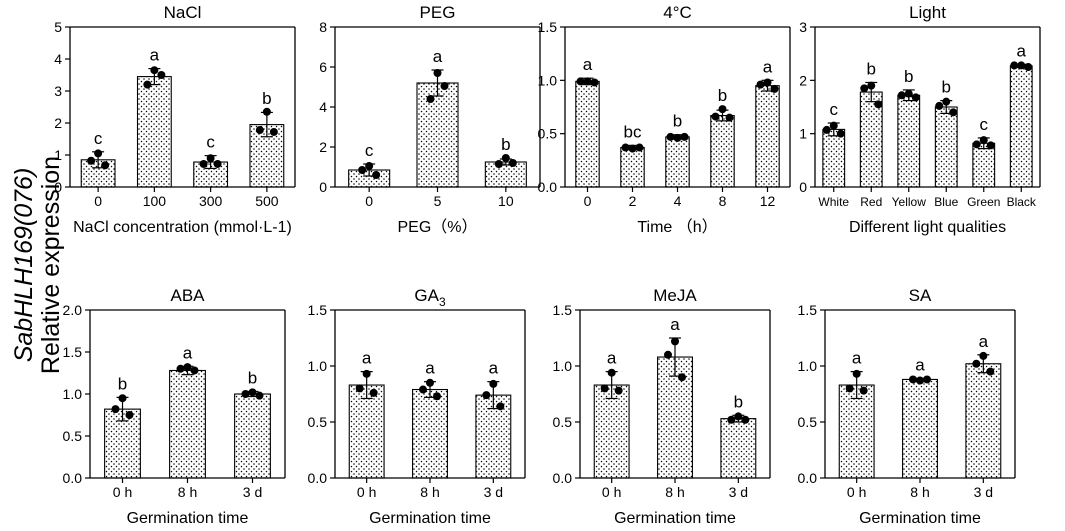  Describe the element at coordinates (73, 394) in the screenshot. I see `y-tick-label: 1.0` at that location.